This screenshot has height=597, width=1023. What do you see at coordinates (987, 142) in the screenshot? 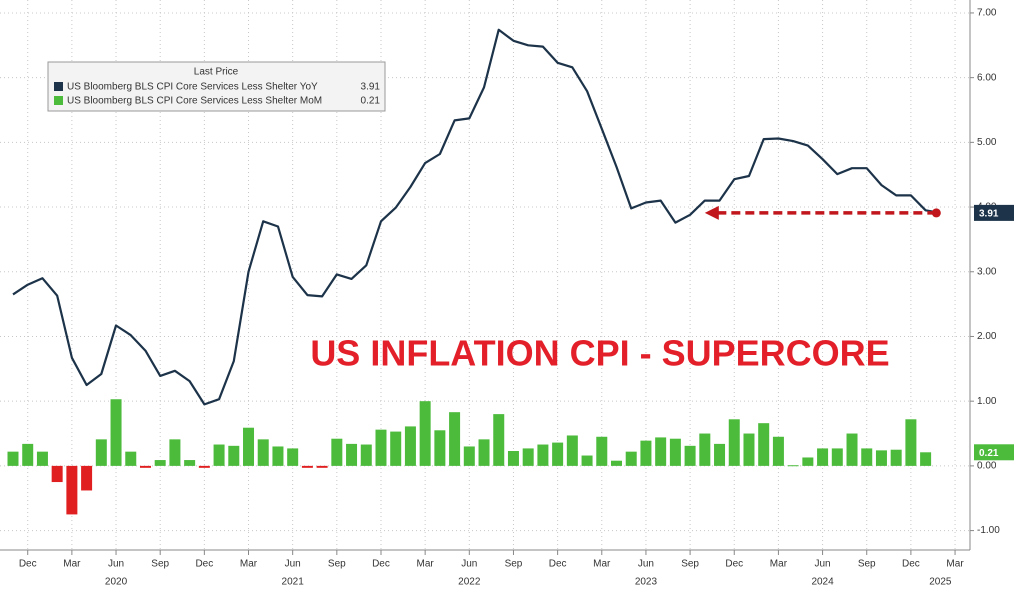
I see `y-tick-label: 5.00` at bounding box center [987, 142].